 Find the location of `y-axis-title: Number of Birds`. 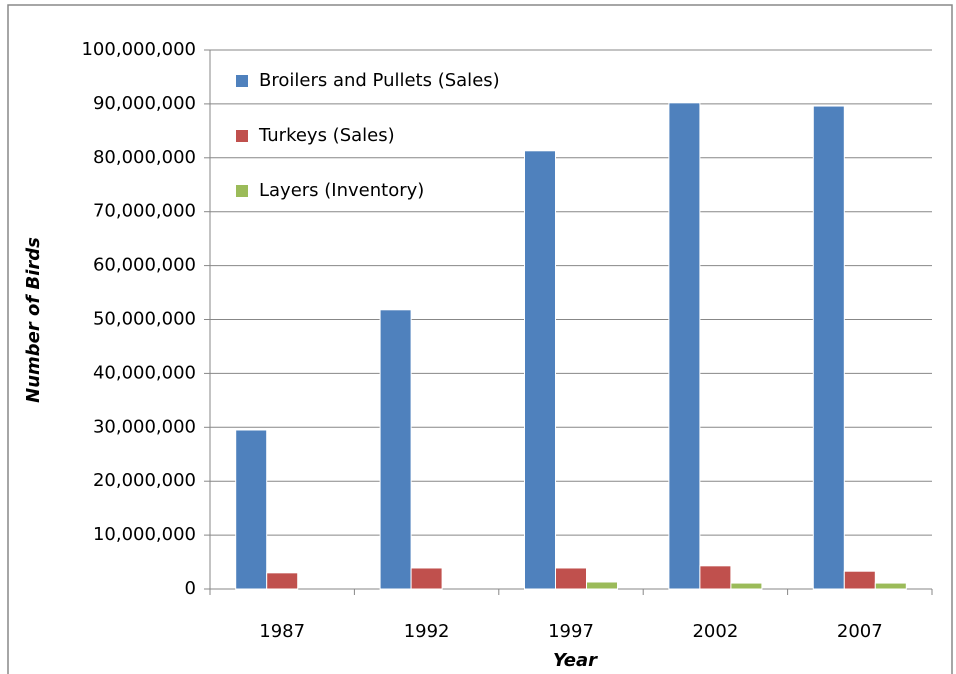

y-axis-title: Number of Birds is located at coordinates (33, 320).